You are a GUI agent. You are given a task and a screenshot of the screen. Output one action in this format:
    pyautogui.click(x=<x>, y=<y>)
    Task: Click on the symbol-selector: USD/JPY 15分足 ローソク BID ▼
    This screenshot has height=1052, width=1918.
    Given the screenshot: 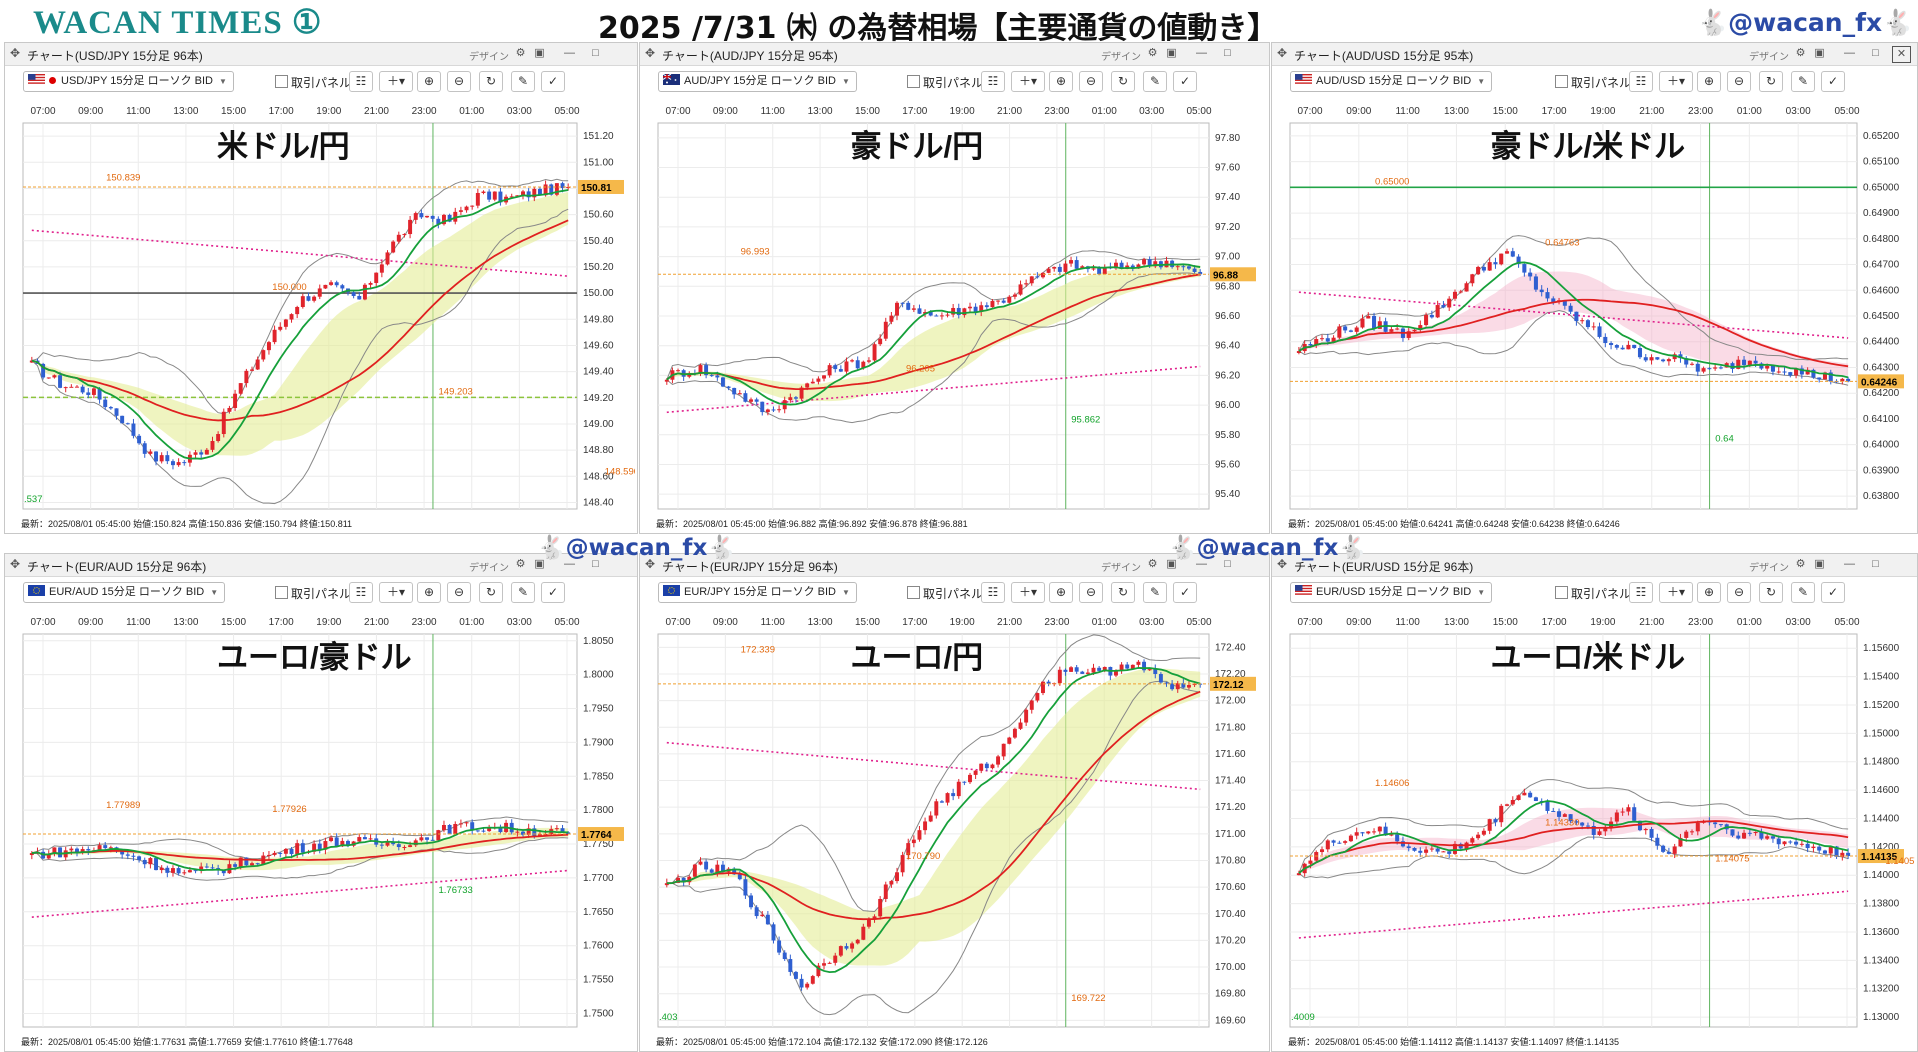 What is the action you would take?
    pyautogui.click(x=128, y=81)
    